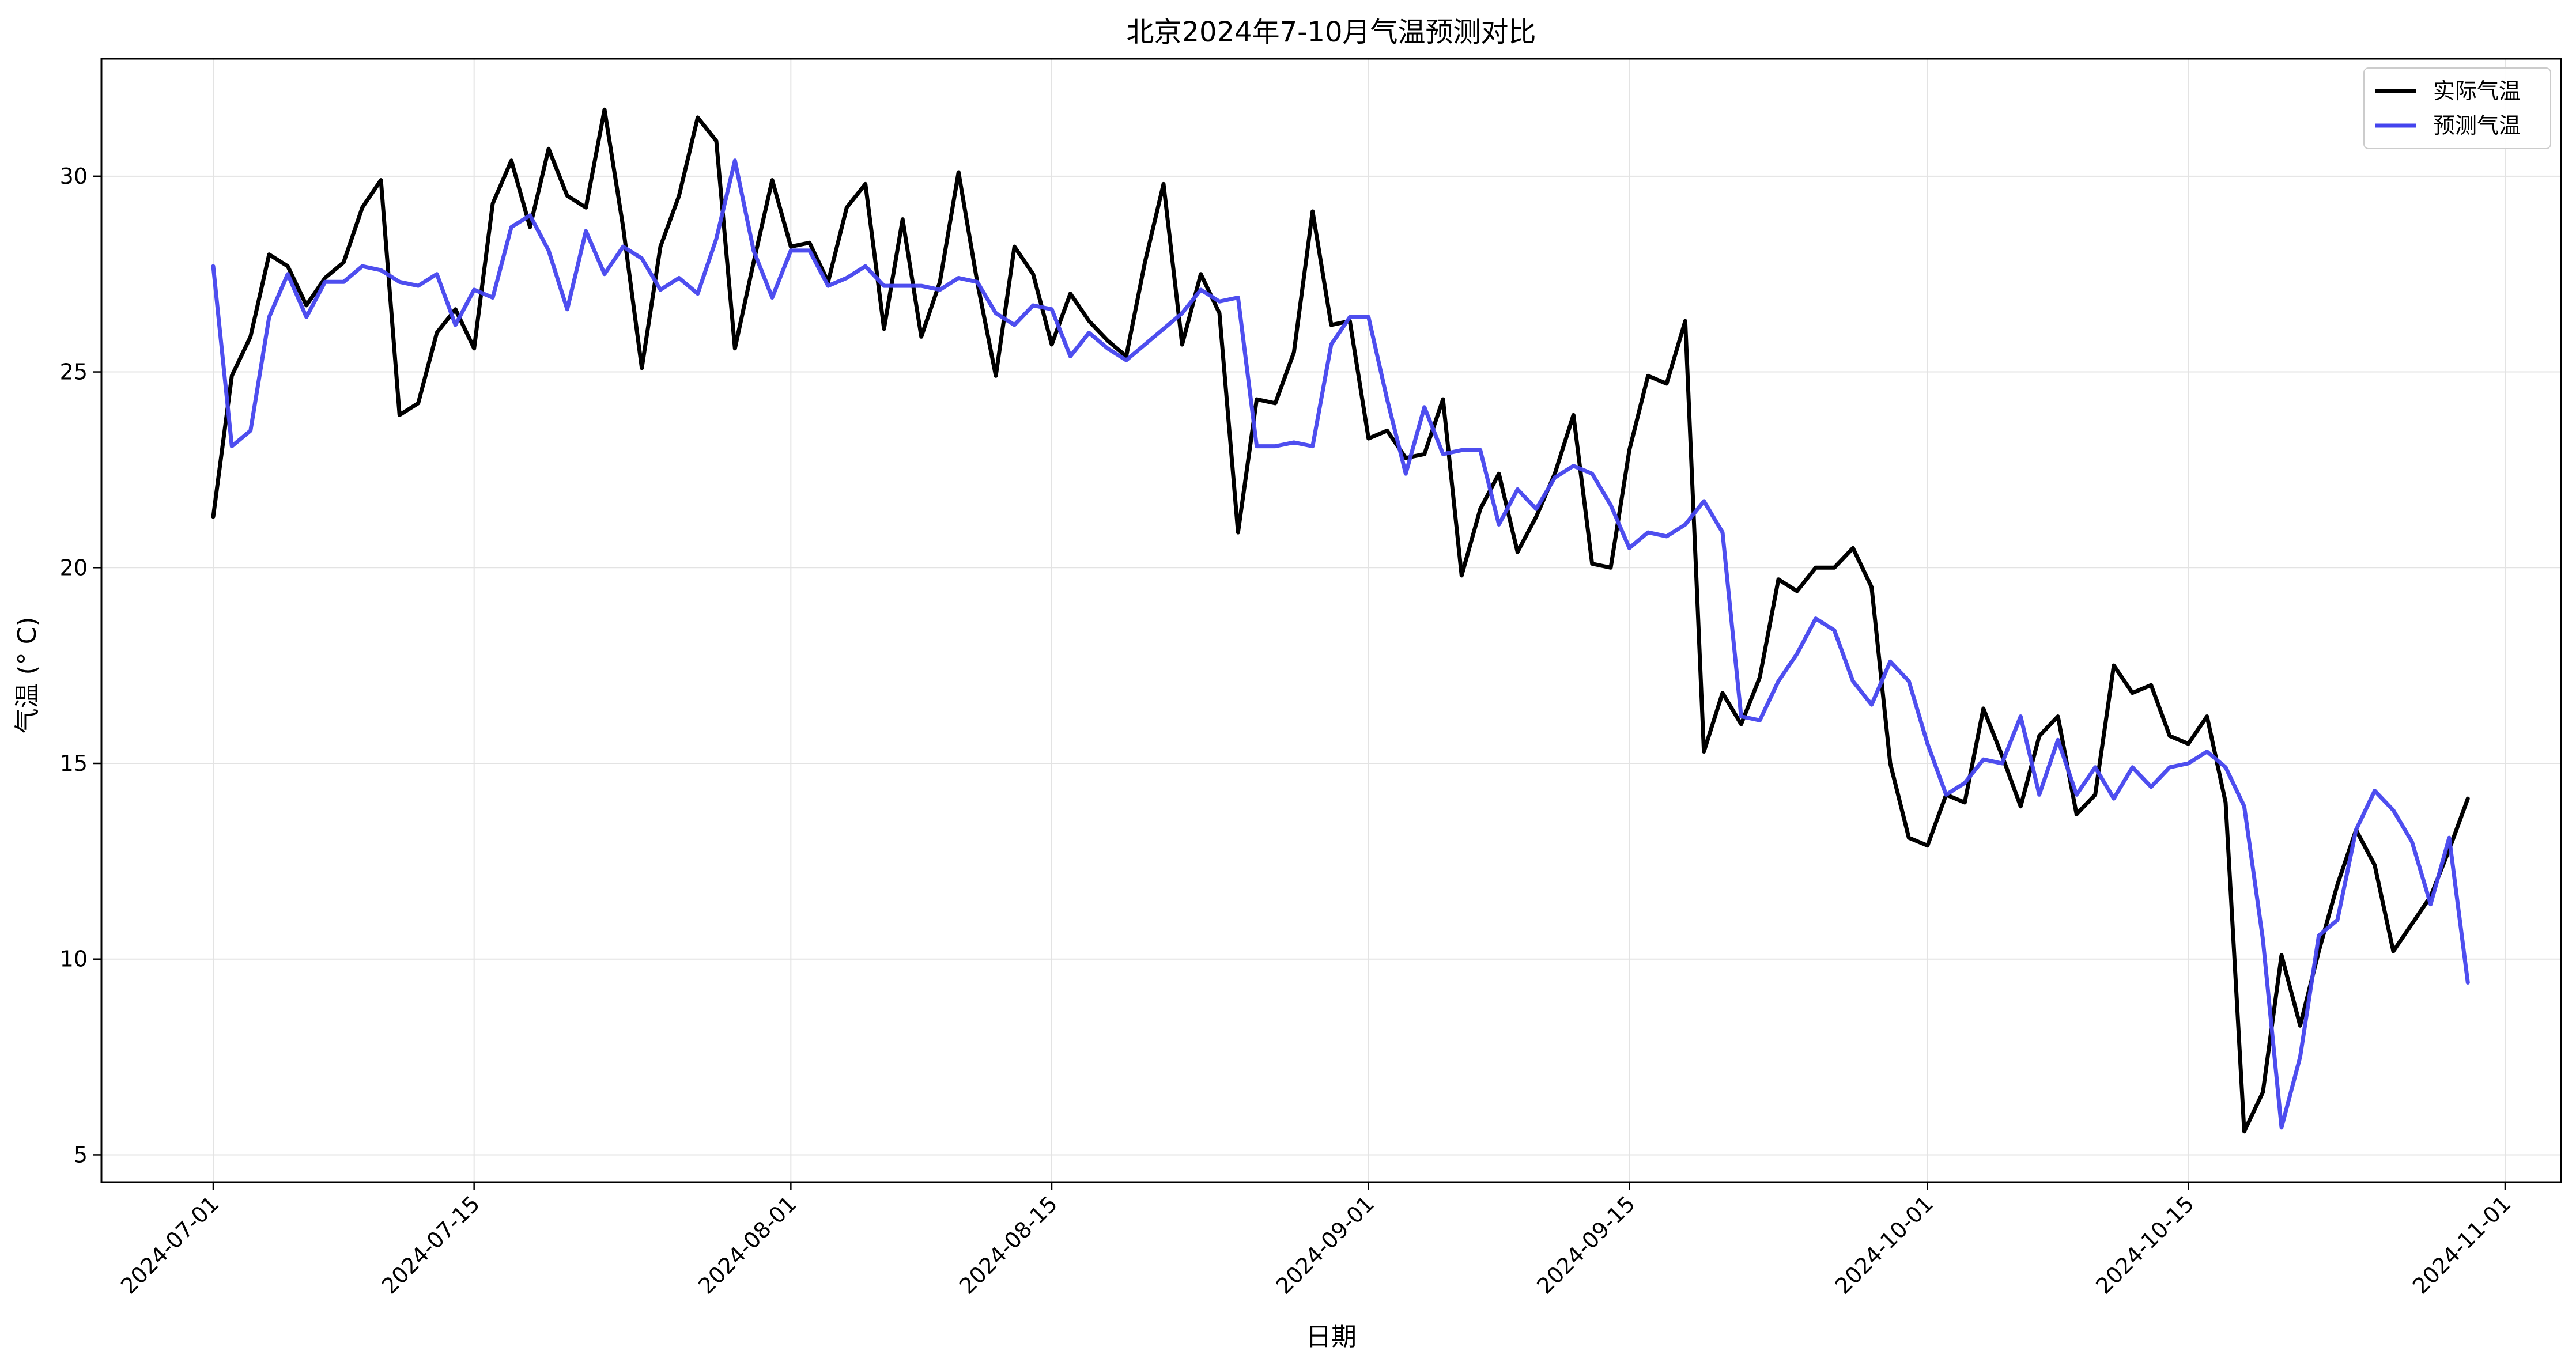 The image size is (2576, 1366). What do you see at coordinates (74, 176) in the screenshot?
I see `y-tick-label: 30` at bounding box center [74, 176].